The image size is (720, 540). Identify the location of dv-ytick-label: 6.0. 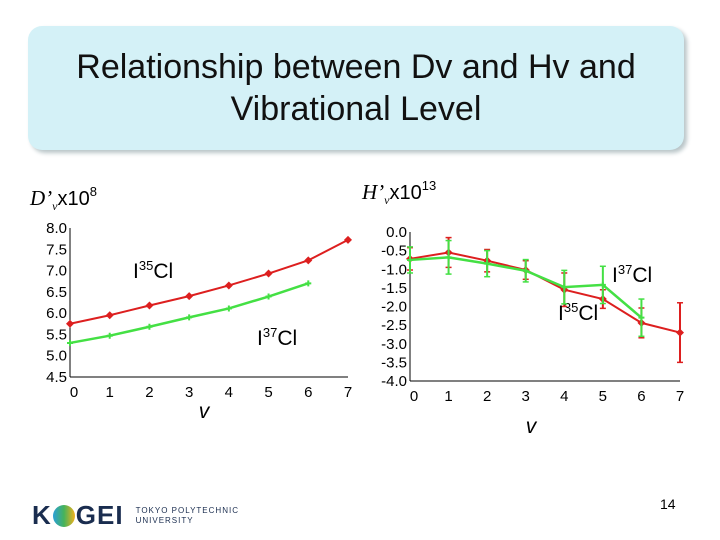
(56, 313).